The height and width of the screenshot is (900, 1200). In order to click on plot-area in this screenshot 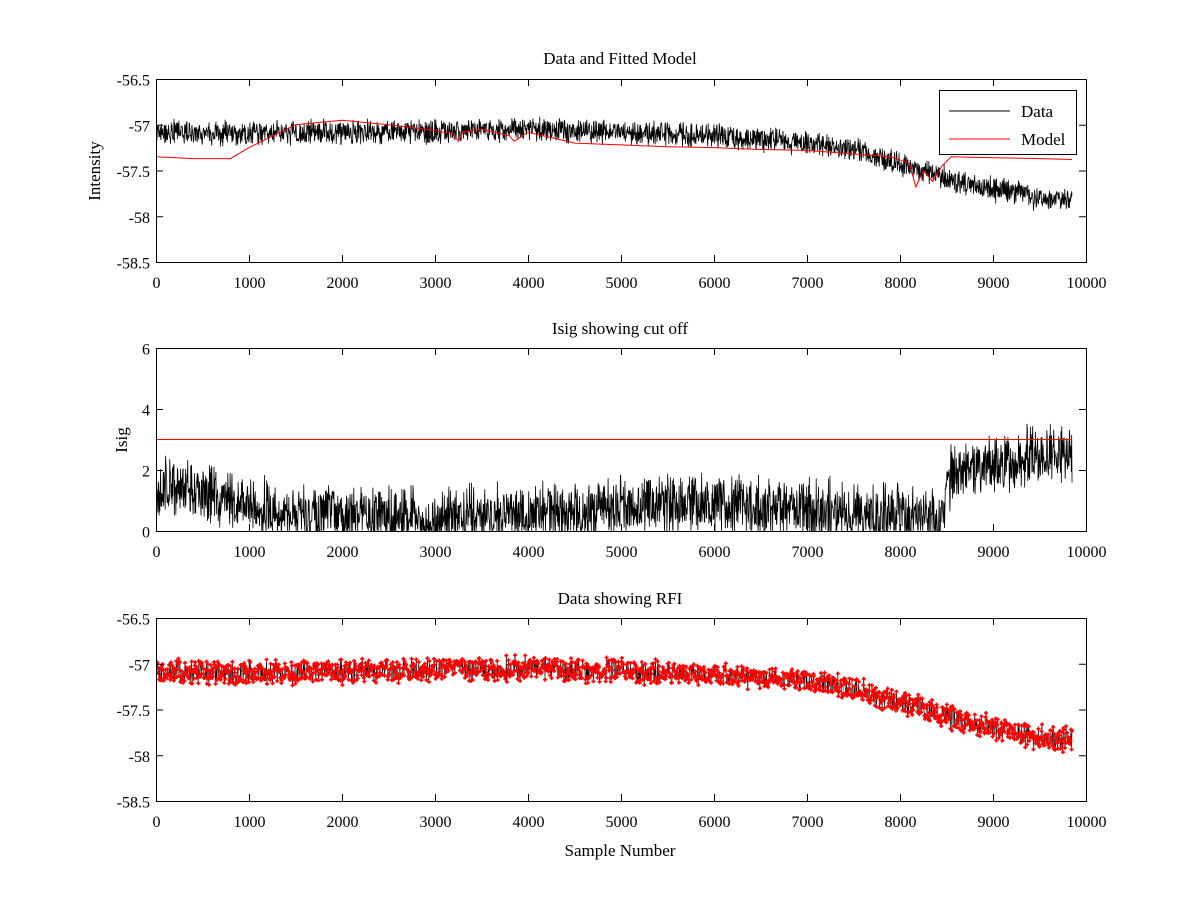, I will do `click(614, 163)`.